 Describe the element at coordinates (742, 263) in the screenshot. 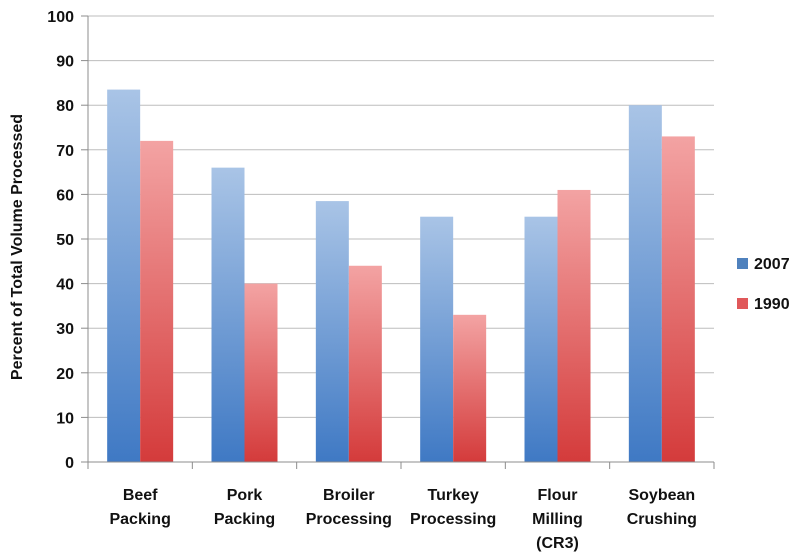

I see `legend-swatch-2007` at that location.